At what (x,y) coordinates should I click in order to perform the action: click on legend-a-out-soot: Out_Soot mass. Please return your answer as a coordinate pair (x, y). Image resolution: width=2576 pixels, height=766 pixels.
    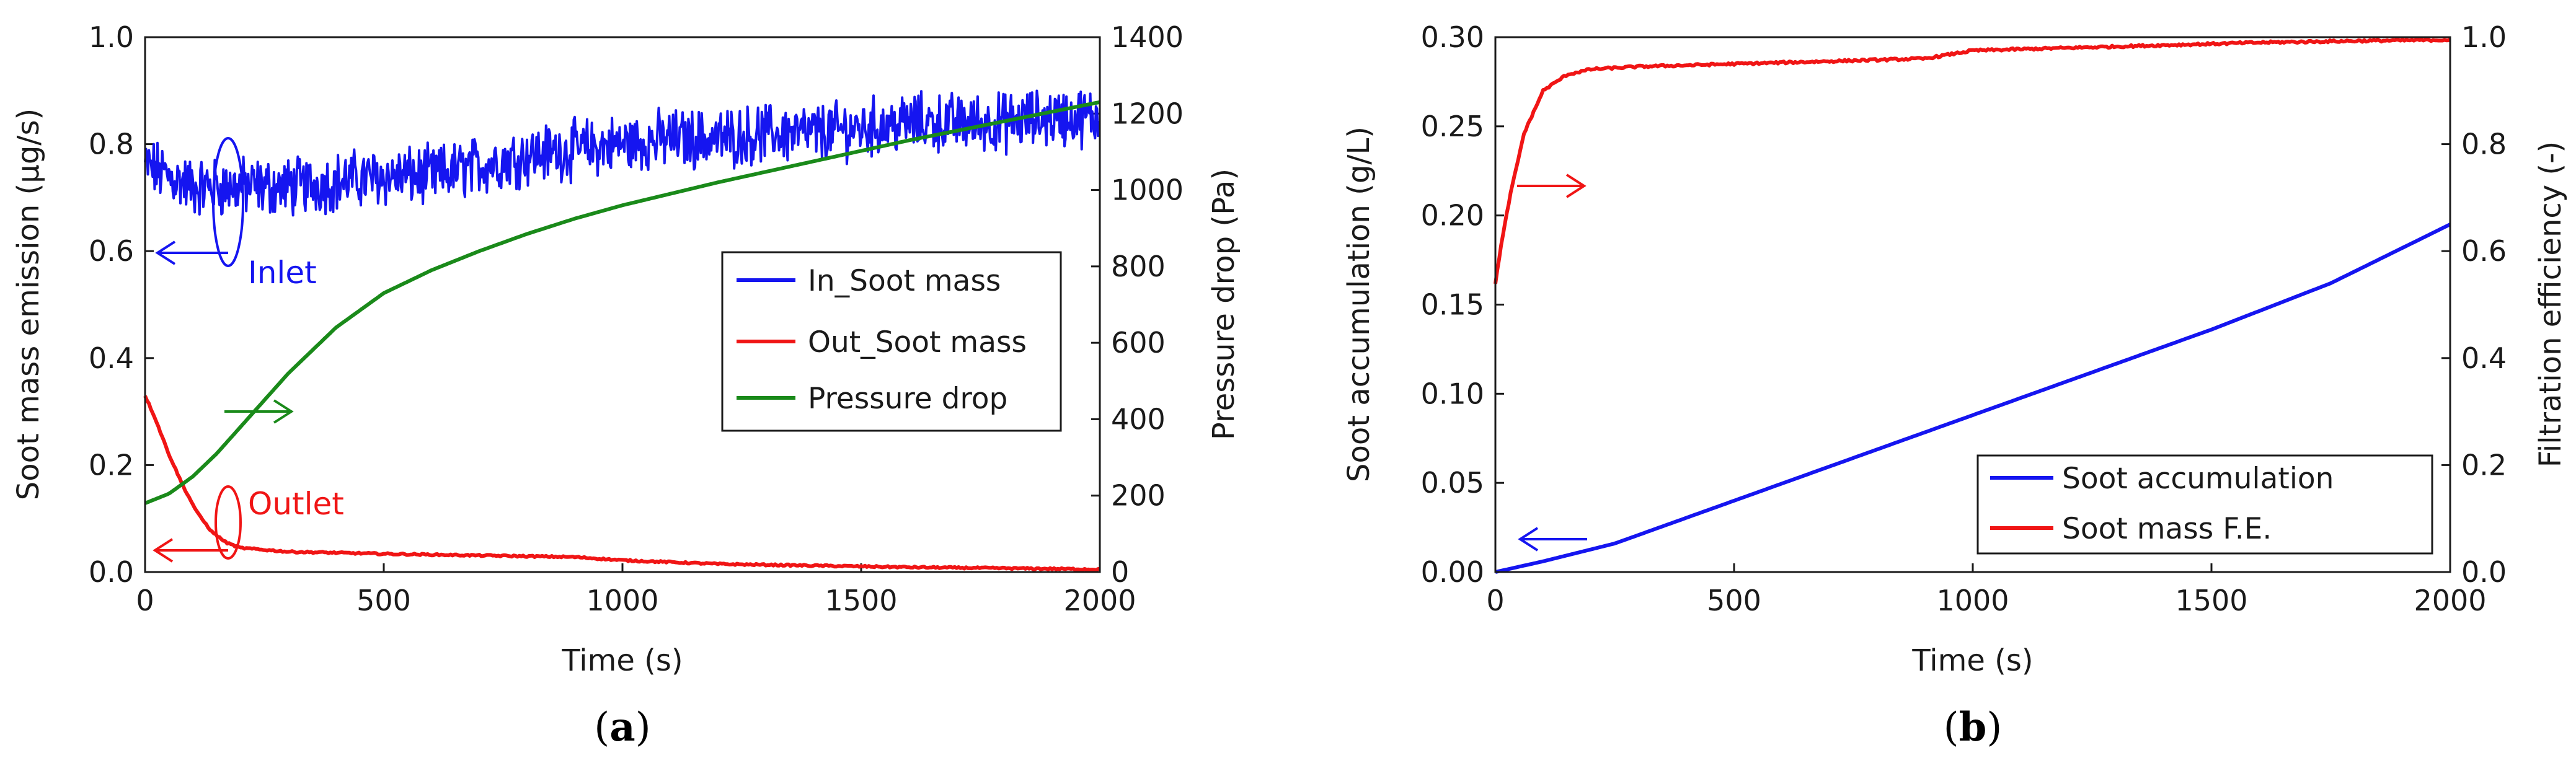
    Looking at the image, I should click on (917, 342).